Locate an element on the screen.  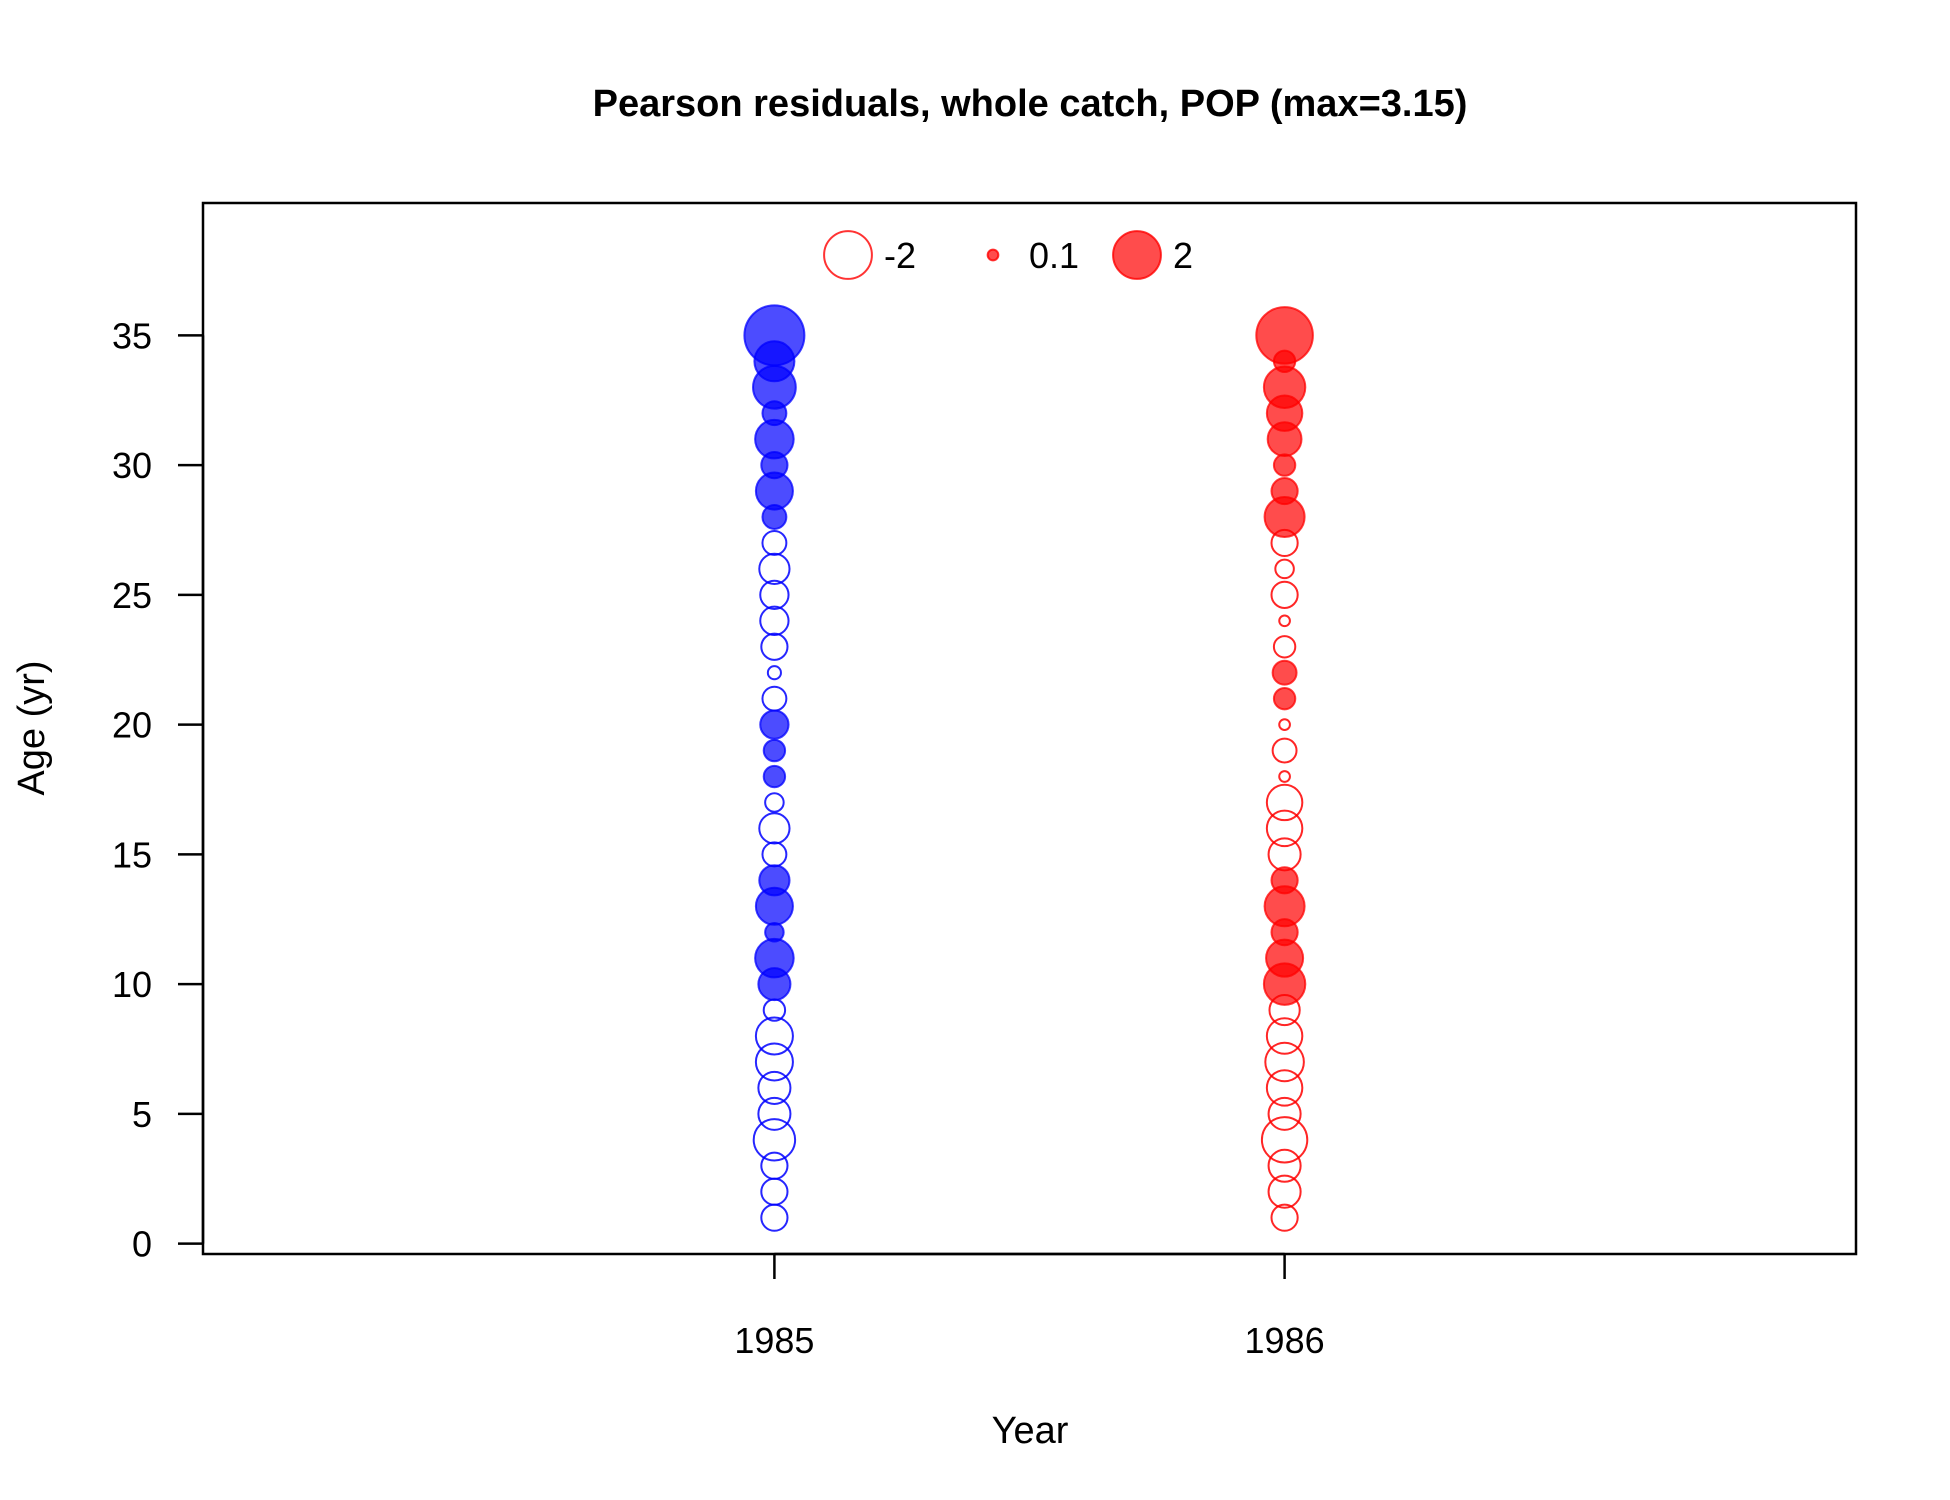
x-tick-label: 1986 is located at coordinates (1285, 1340).